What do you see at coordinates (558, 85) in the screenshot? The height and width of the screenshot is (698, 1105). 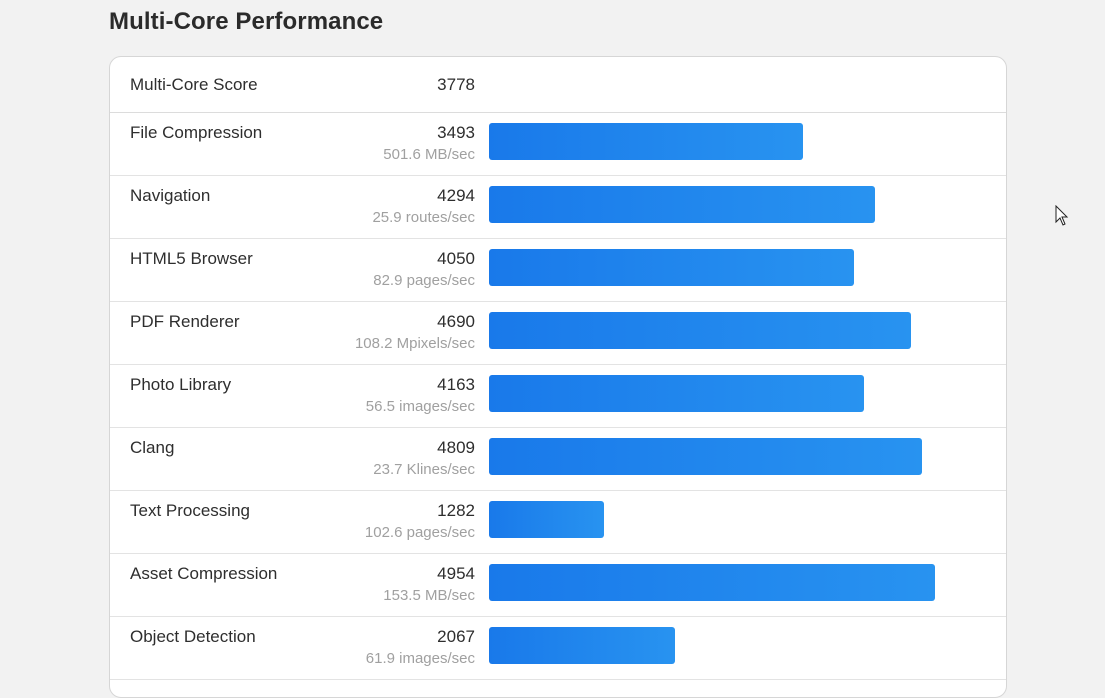 I see `overall-score-row: Multi-Core Score 3778` at bounding box center [558, 85].